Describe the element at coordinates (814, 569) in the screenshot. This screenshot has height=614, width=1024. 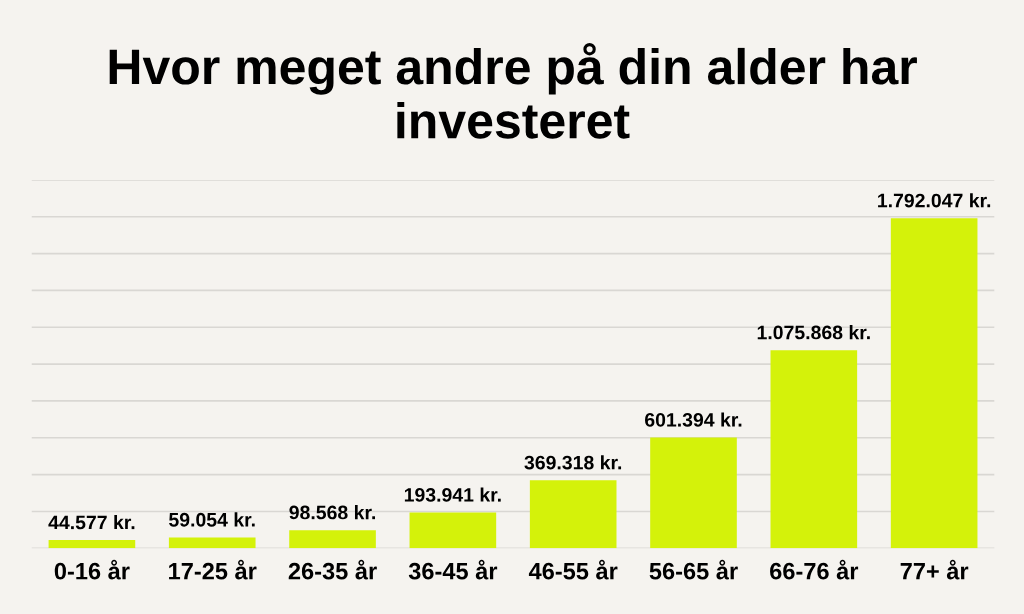
I see `x-tick-label: 66-76 år` at that location.